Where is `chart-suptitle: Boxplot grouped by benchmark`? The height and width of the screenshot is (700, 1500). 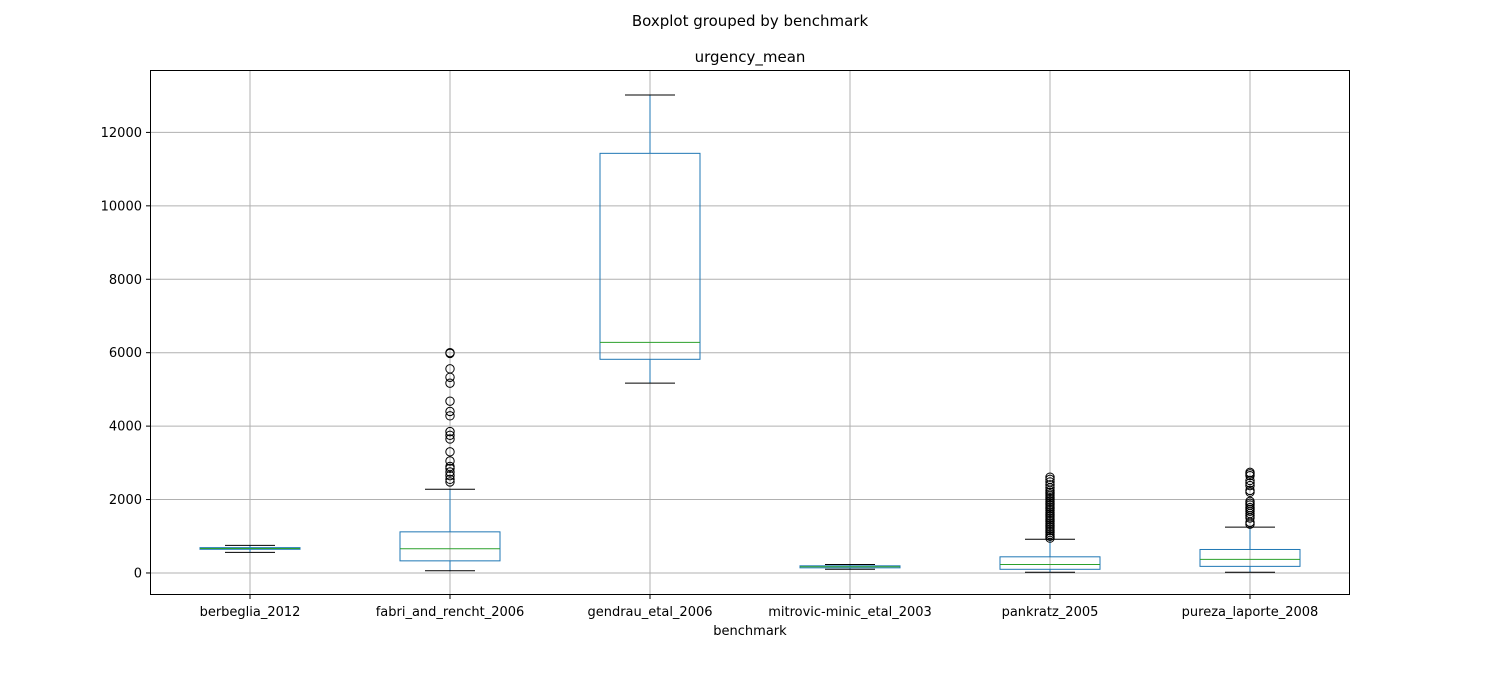
chart-suptitle: Boxplot grouped by benchmark is located at coordinates (750, 21).